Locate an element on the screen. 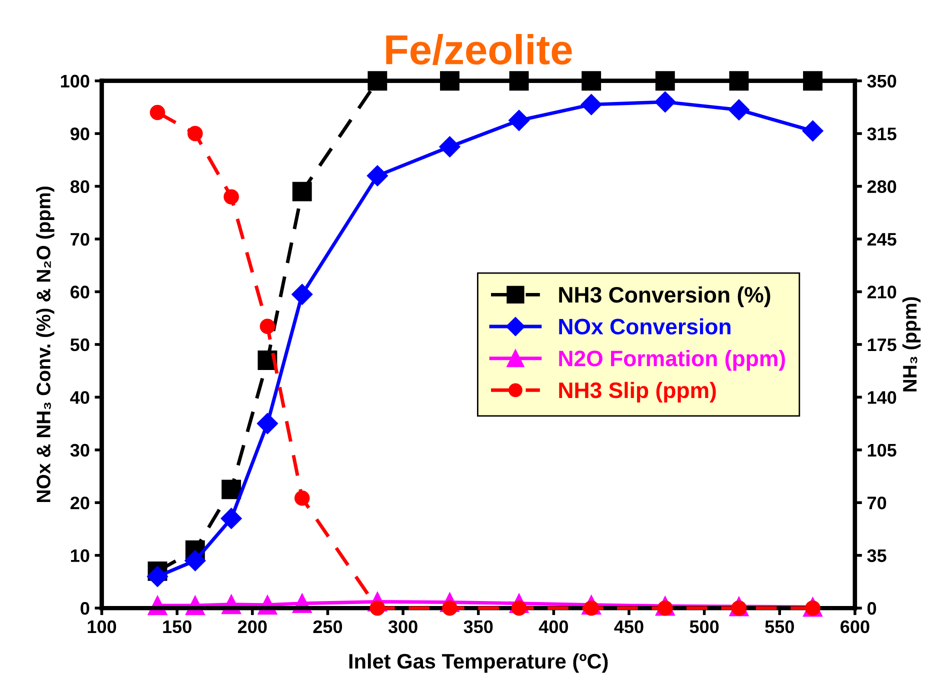 The height and width of the screenshot is (691, 951). x-tick-label: 100 is located at coordinates (102, 627).